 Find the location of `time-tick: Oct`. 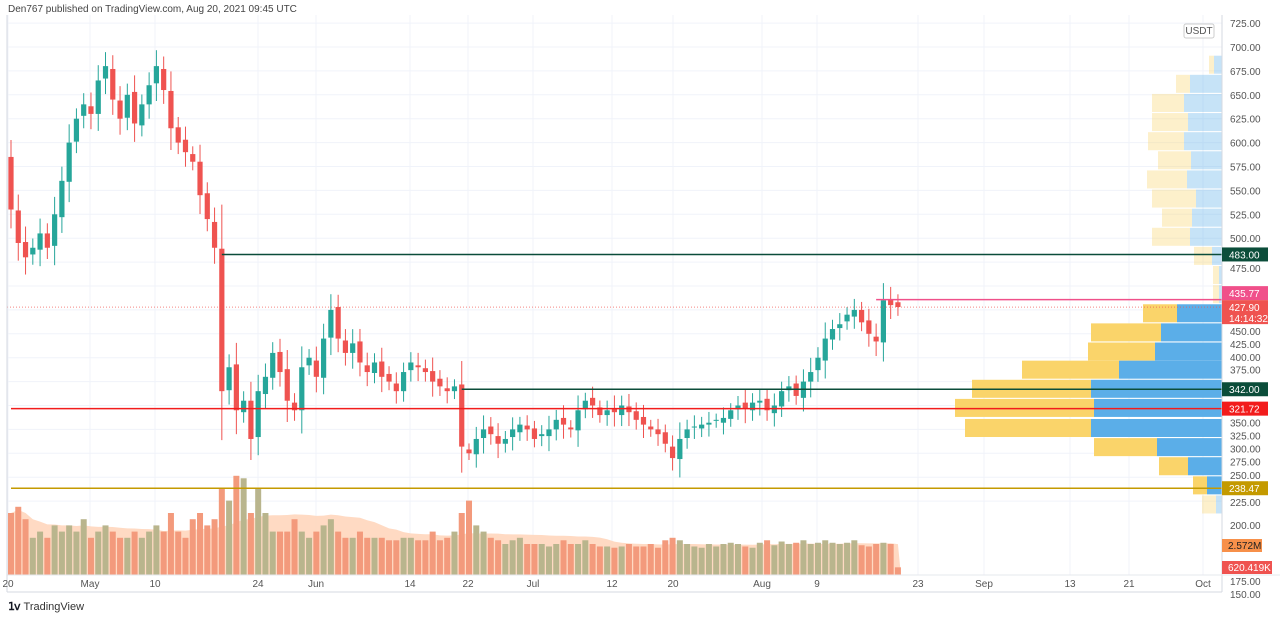

time-tick: Oct is located at coordinates (1203, 584).